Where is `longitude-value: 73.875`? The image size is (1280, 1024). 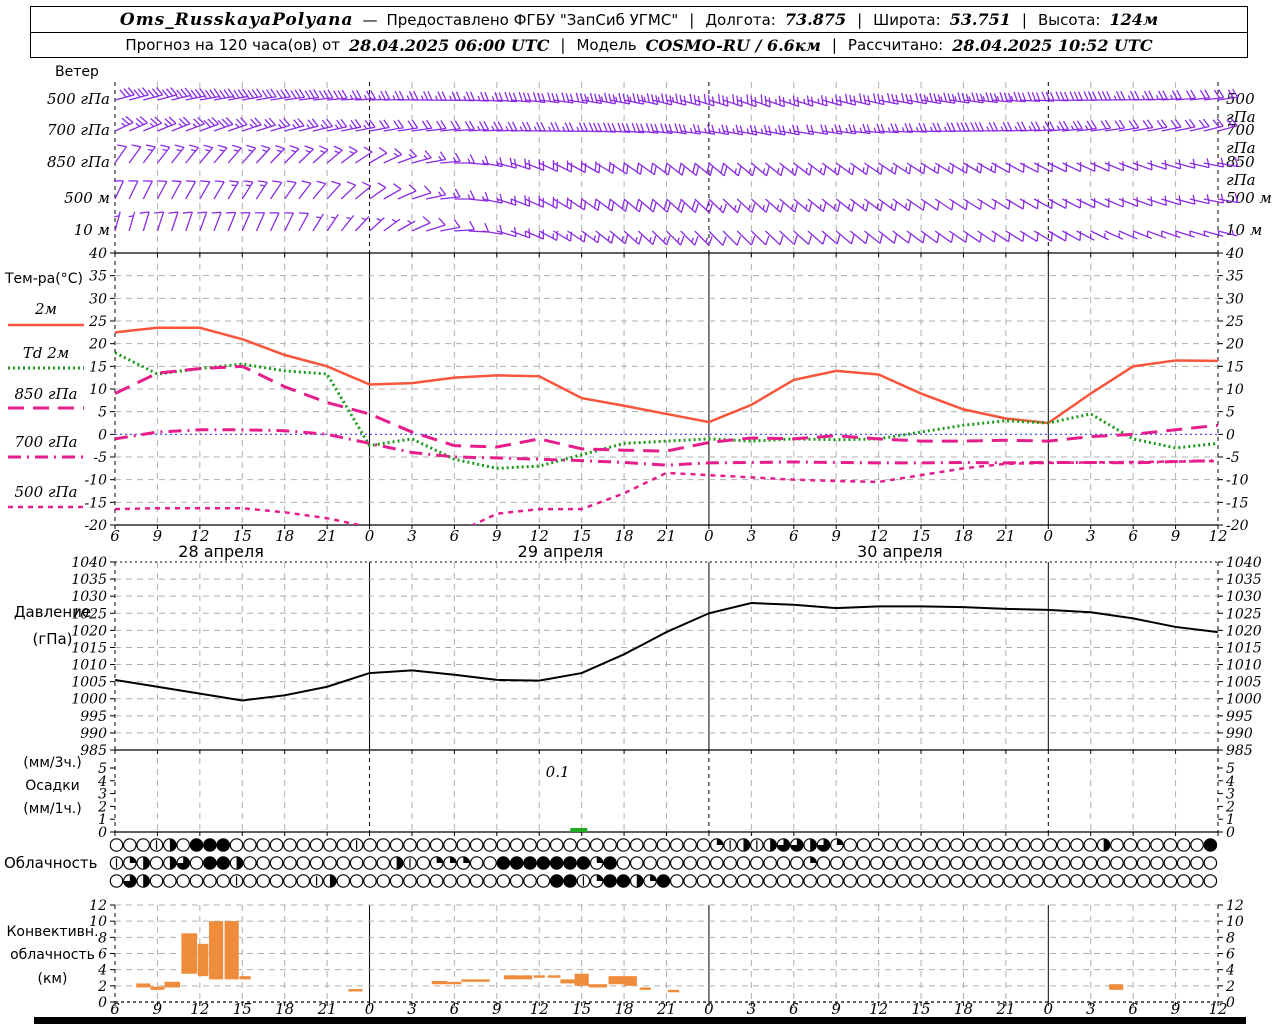
longitude-value: 73.875 is located at coordinates (815, 19).